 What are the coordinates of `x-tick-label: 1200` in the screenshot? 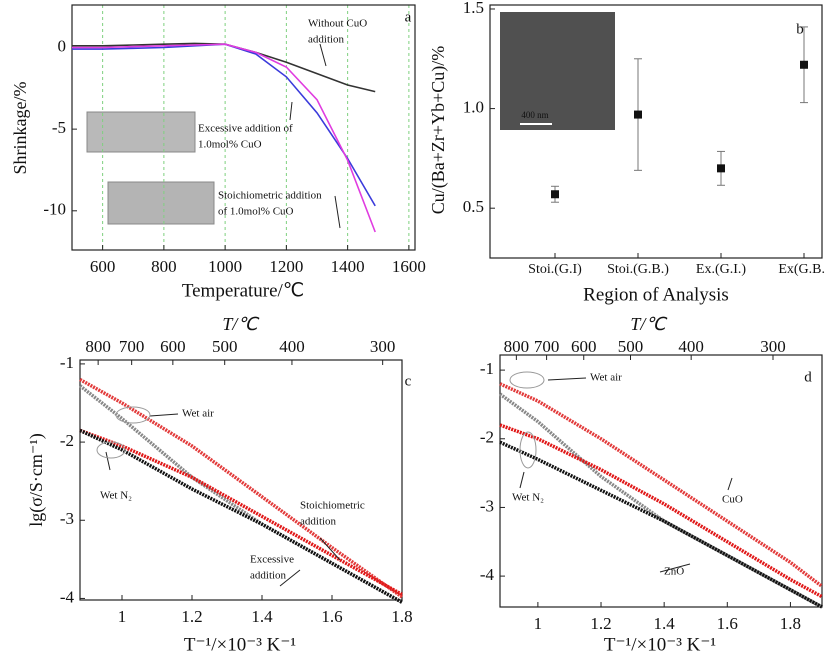 It's located at (286, 266).